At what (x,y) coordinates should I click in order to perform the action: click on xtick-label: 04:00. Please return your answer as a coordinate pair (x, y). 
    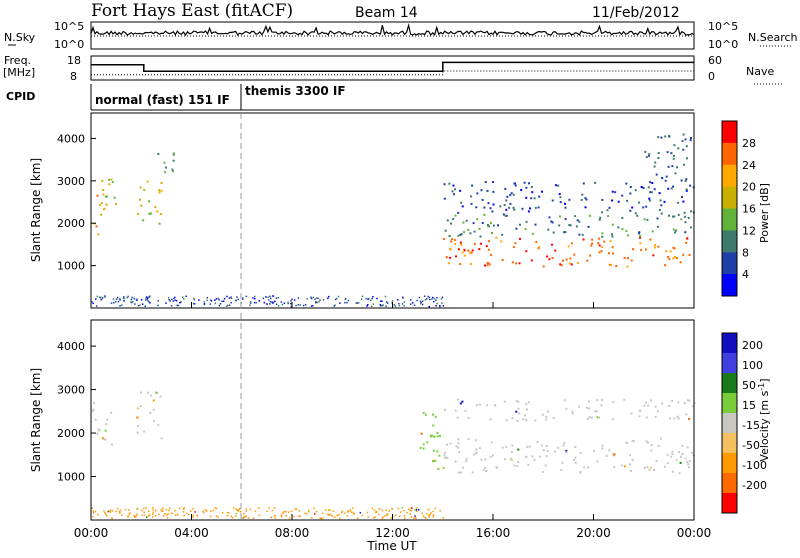
    Looking at the image, I should click on (191, 533).